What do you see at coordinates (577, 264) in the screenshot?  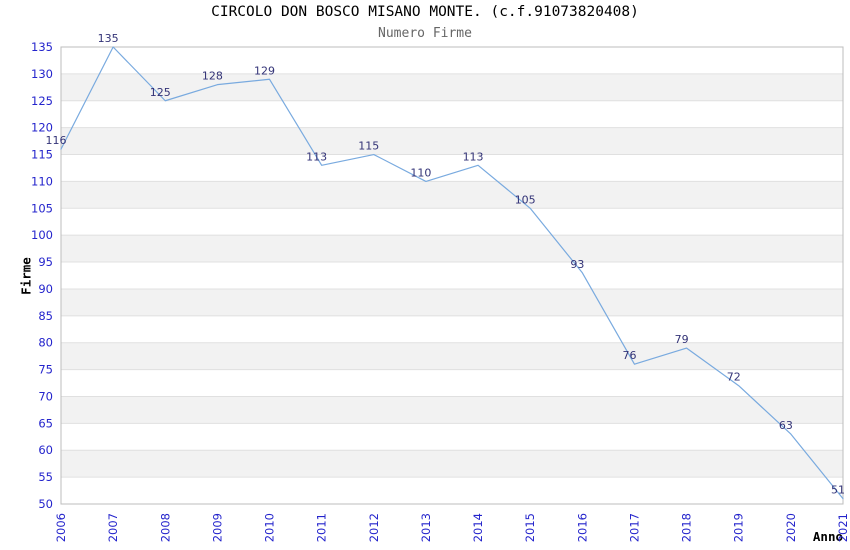 I see `data-point-label: 93` at bounding box center [577, 264].